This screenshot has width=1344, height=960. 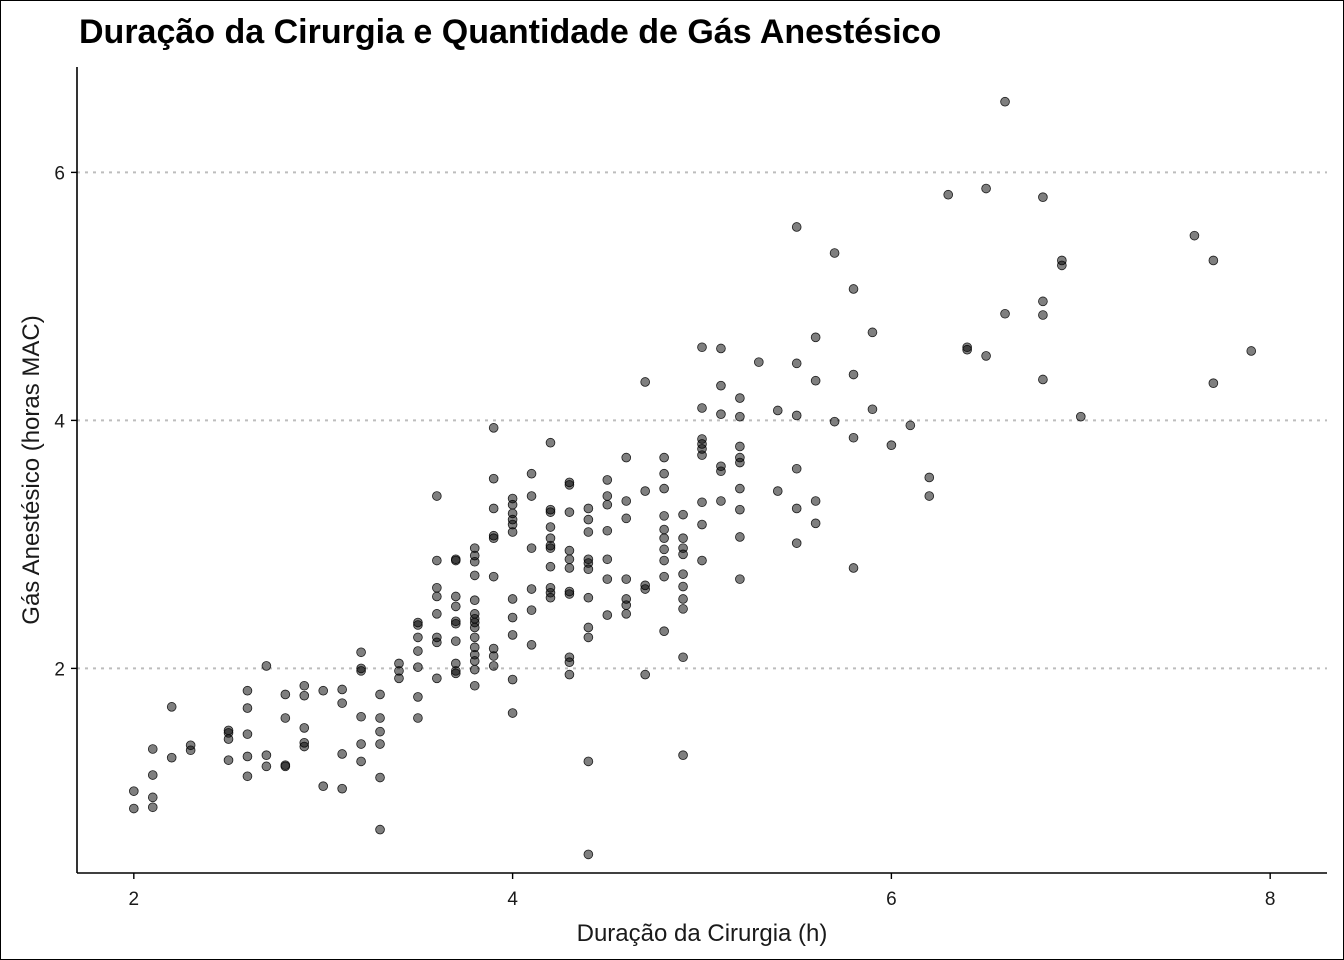 What do you see at coordinates (59, 669) in the screenshot?
I see `y-tick-label: 2` at bounding box center [59, 669].